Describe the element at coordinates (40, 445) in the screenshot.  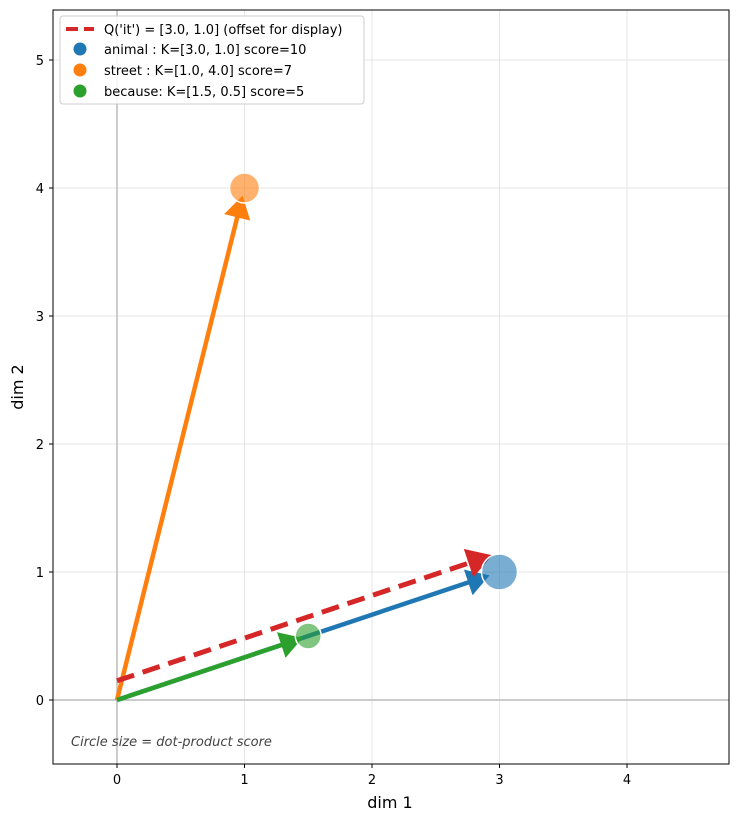
I see `y-tick-label: 2` at that location.